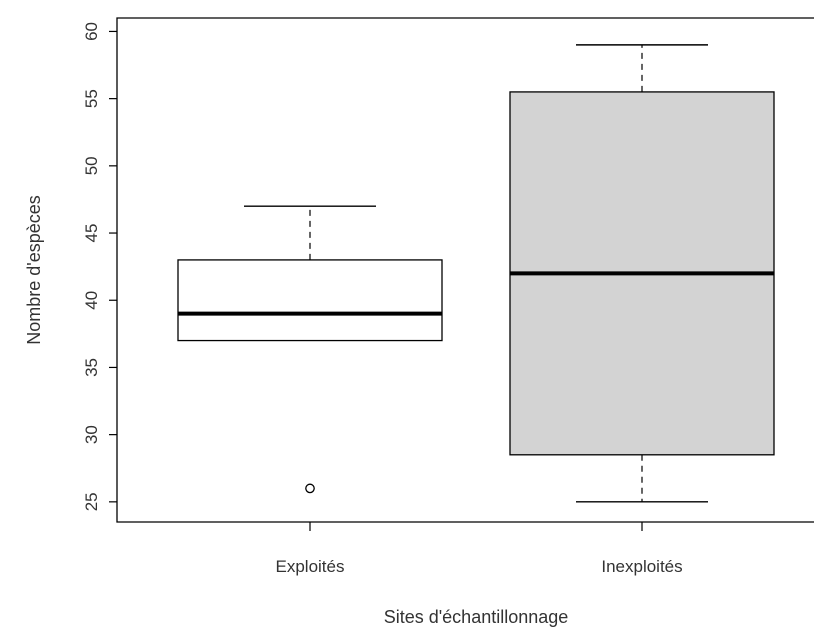 This screenshot has width=814, height=629. What do you see at coordinates (91, 300) in the screenshot?
I see `y-tick-label: 40` at bounding box center [91, 300].